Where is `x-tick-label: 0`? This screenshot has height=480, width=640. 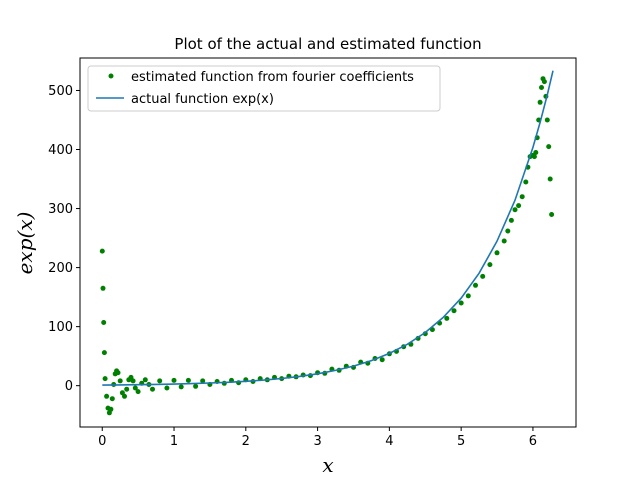 x-tick-label: 0 is located at coordinates (102, 441).